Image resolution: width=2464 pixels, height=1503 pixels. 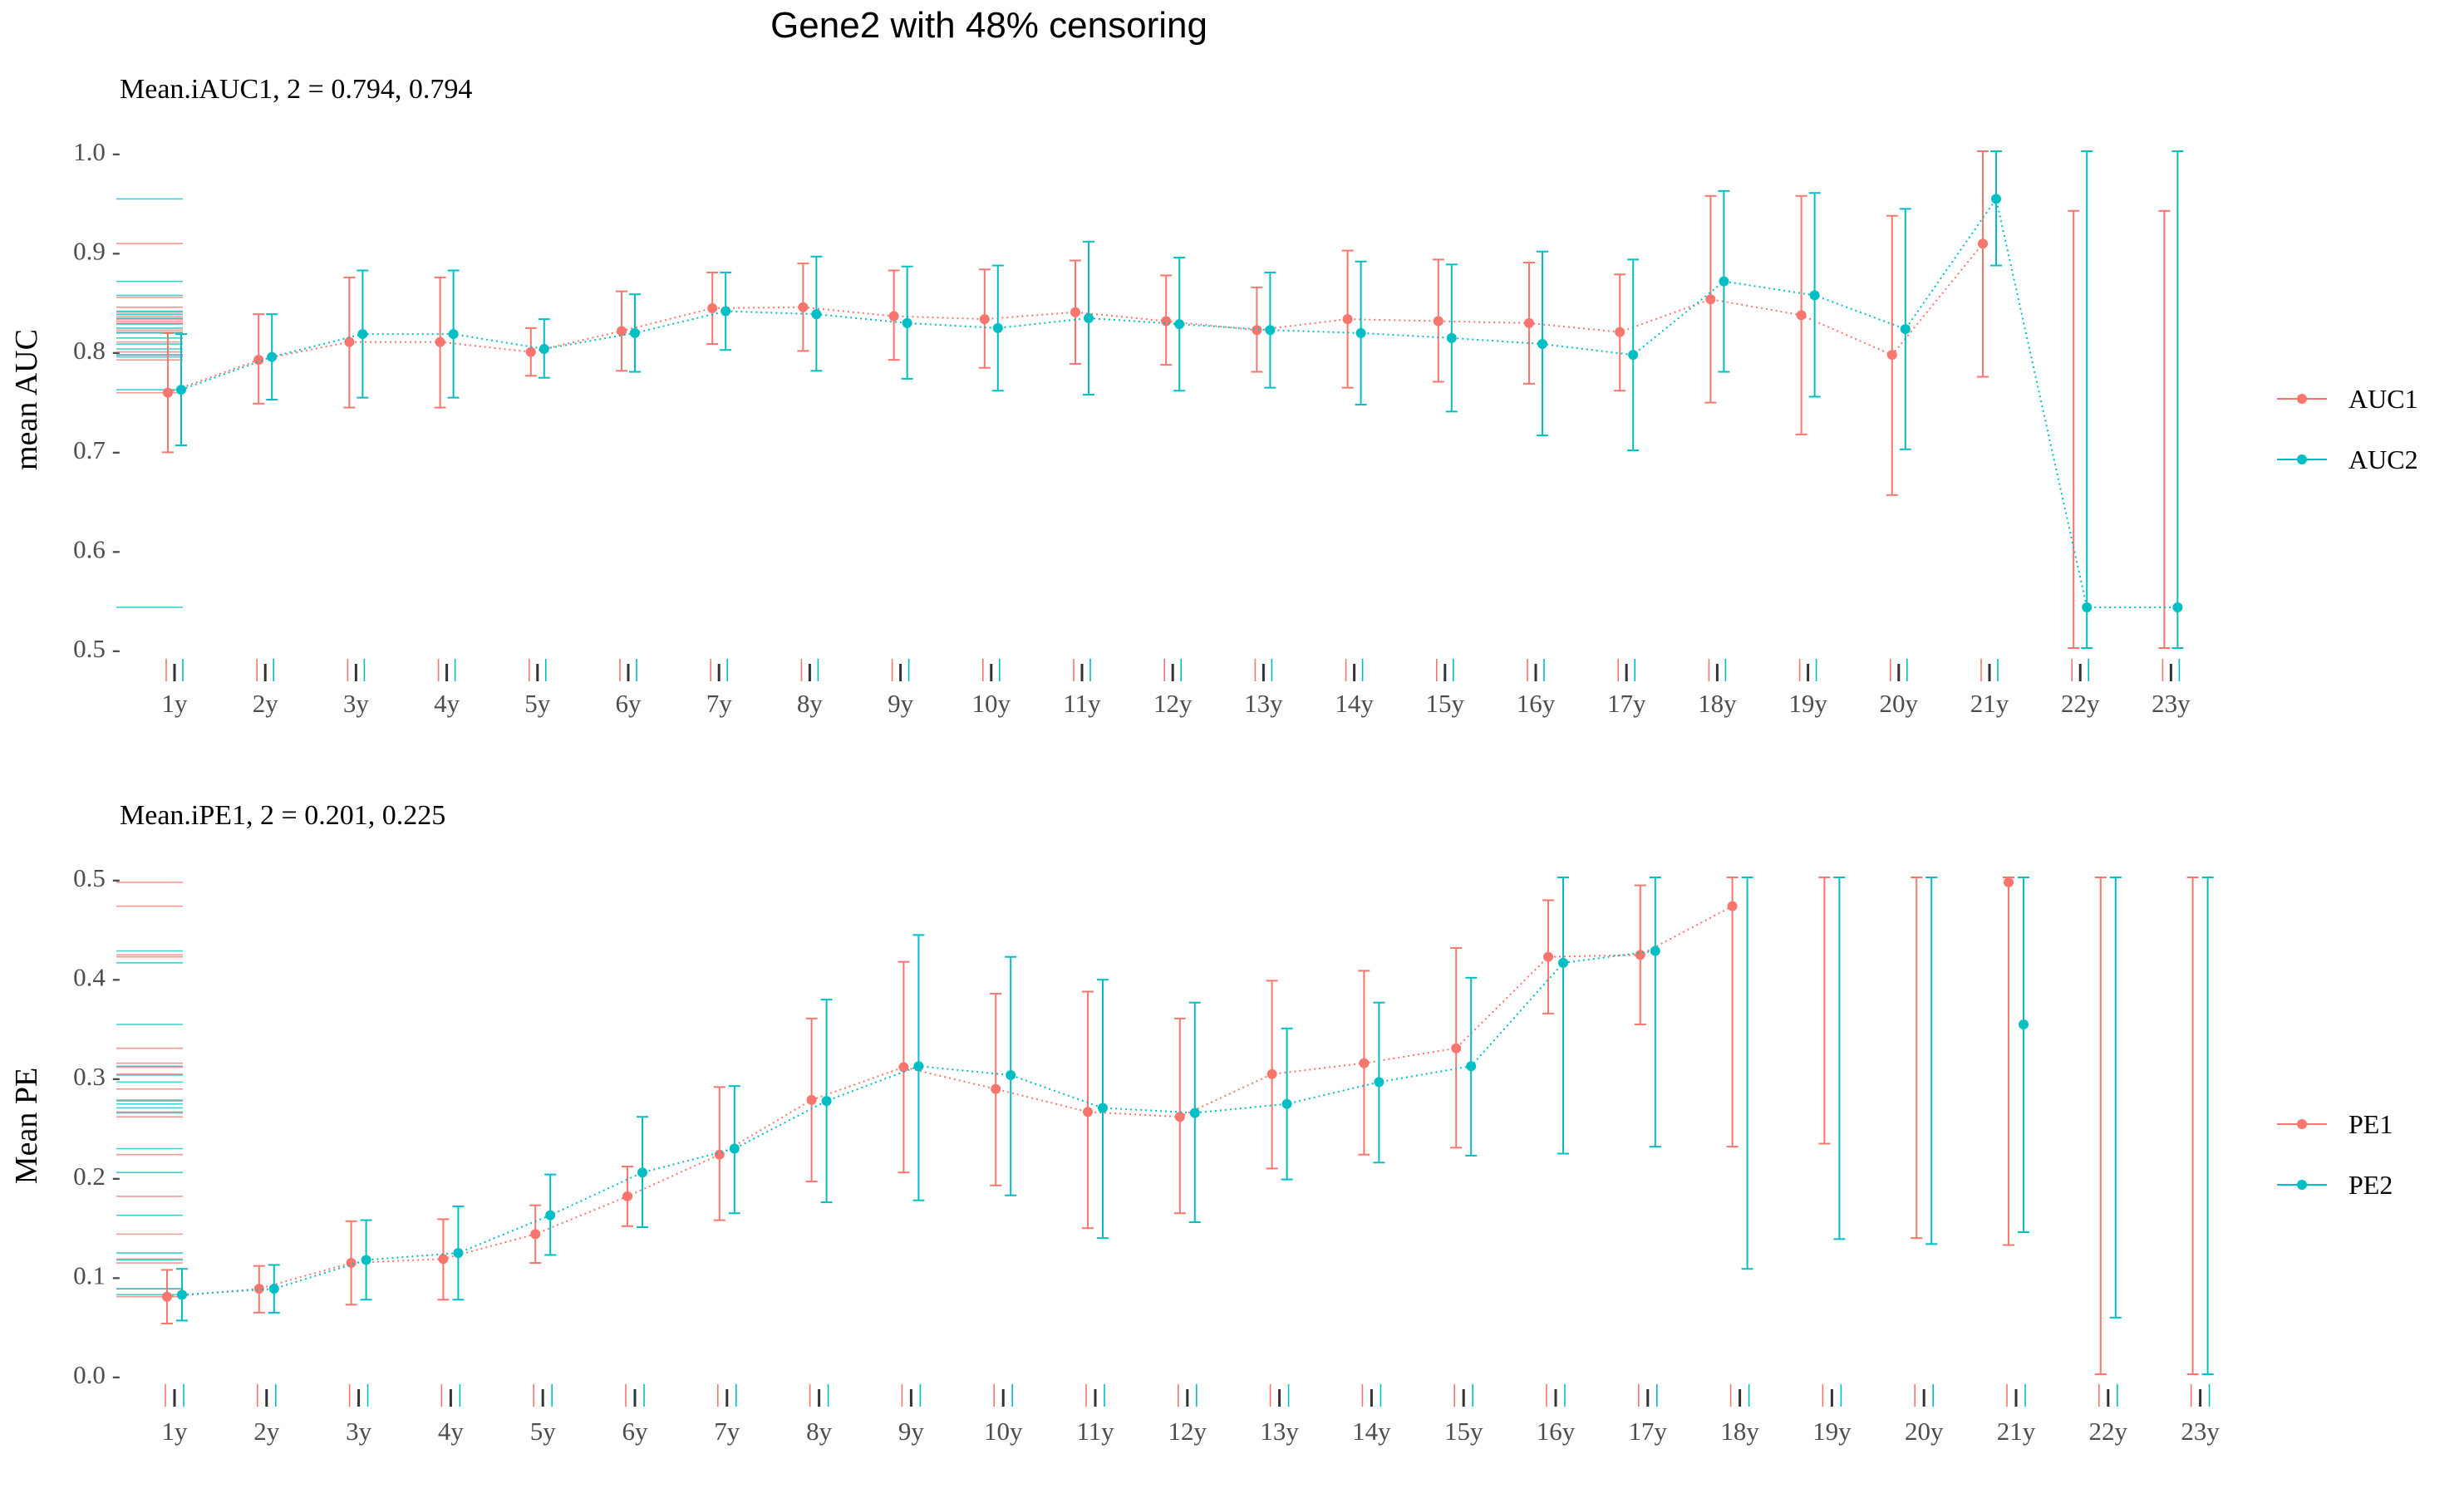 What do you see at coordinates (2108, 1432) in the screenshot?
I see `x-tick-label: 22y` at bounding box center [2108, 1432].